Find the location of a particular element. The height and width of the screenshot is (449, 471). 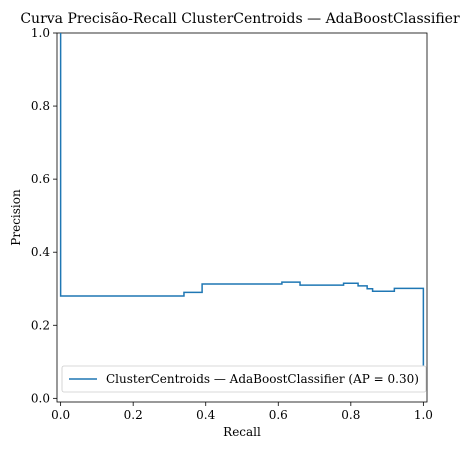

legend-box is located at coordinates (244, 379).